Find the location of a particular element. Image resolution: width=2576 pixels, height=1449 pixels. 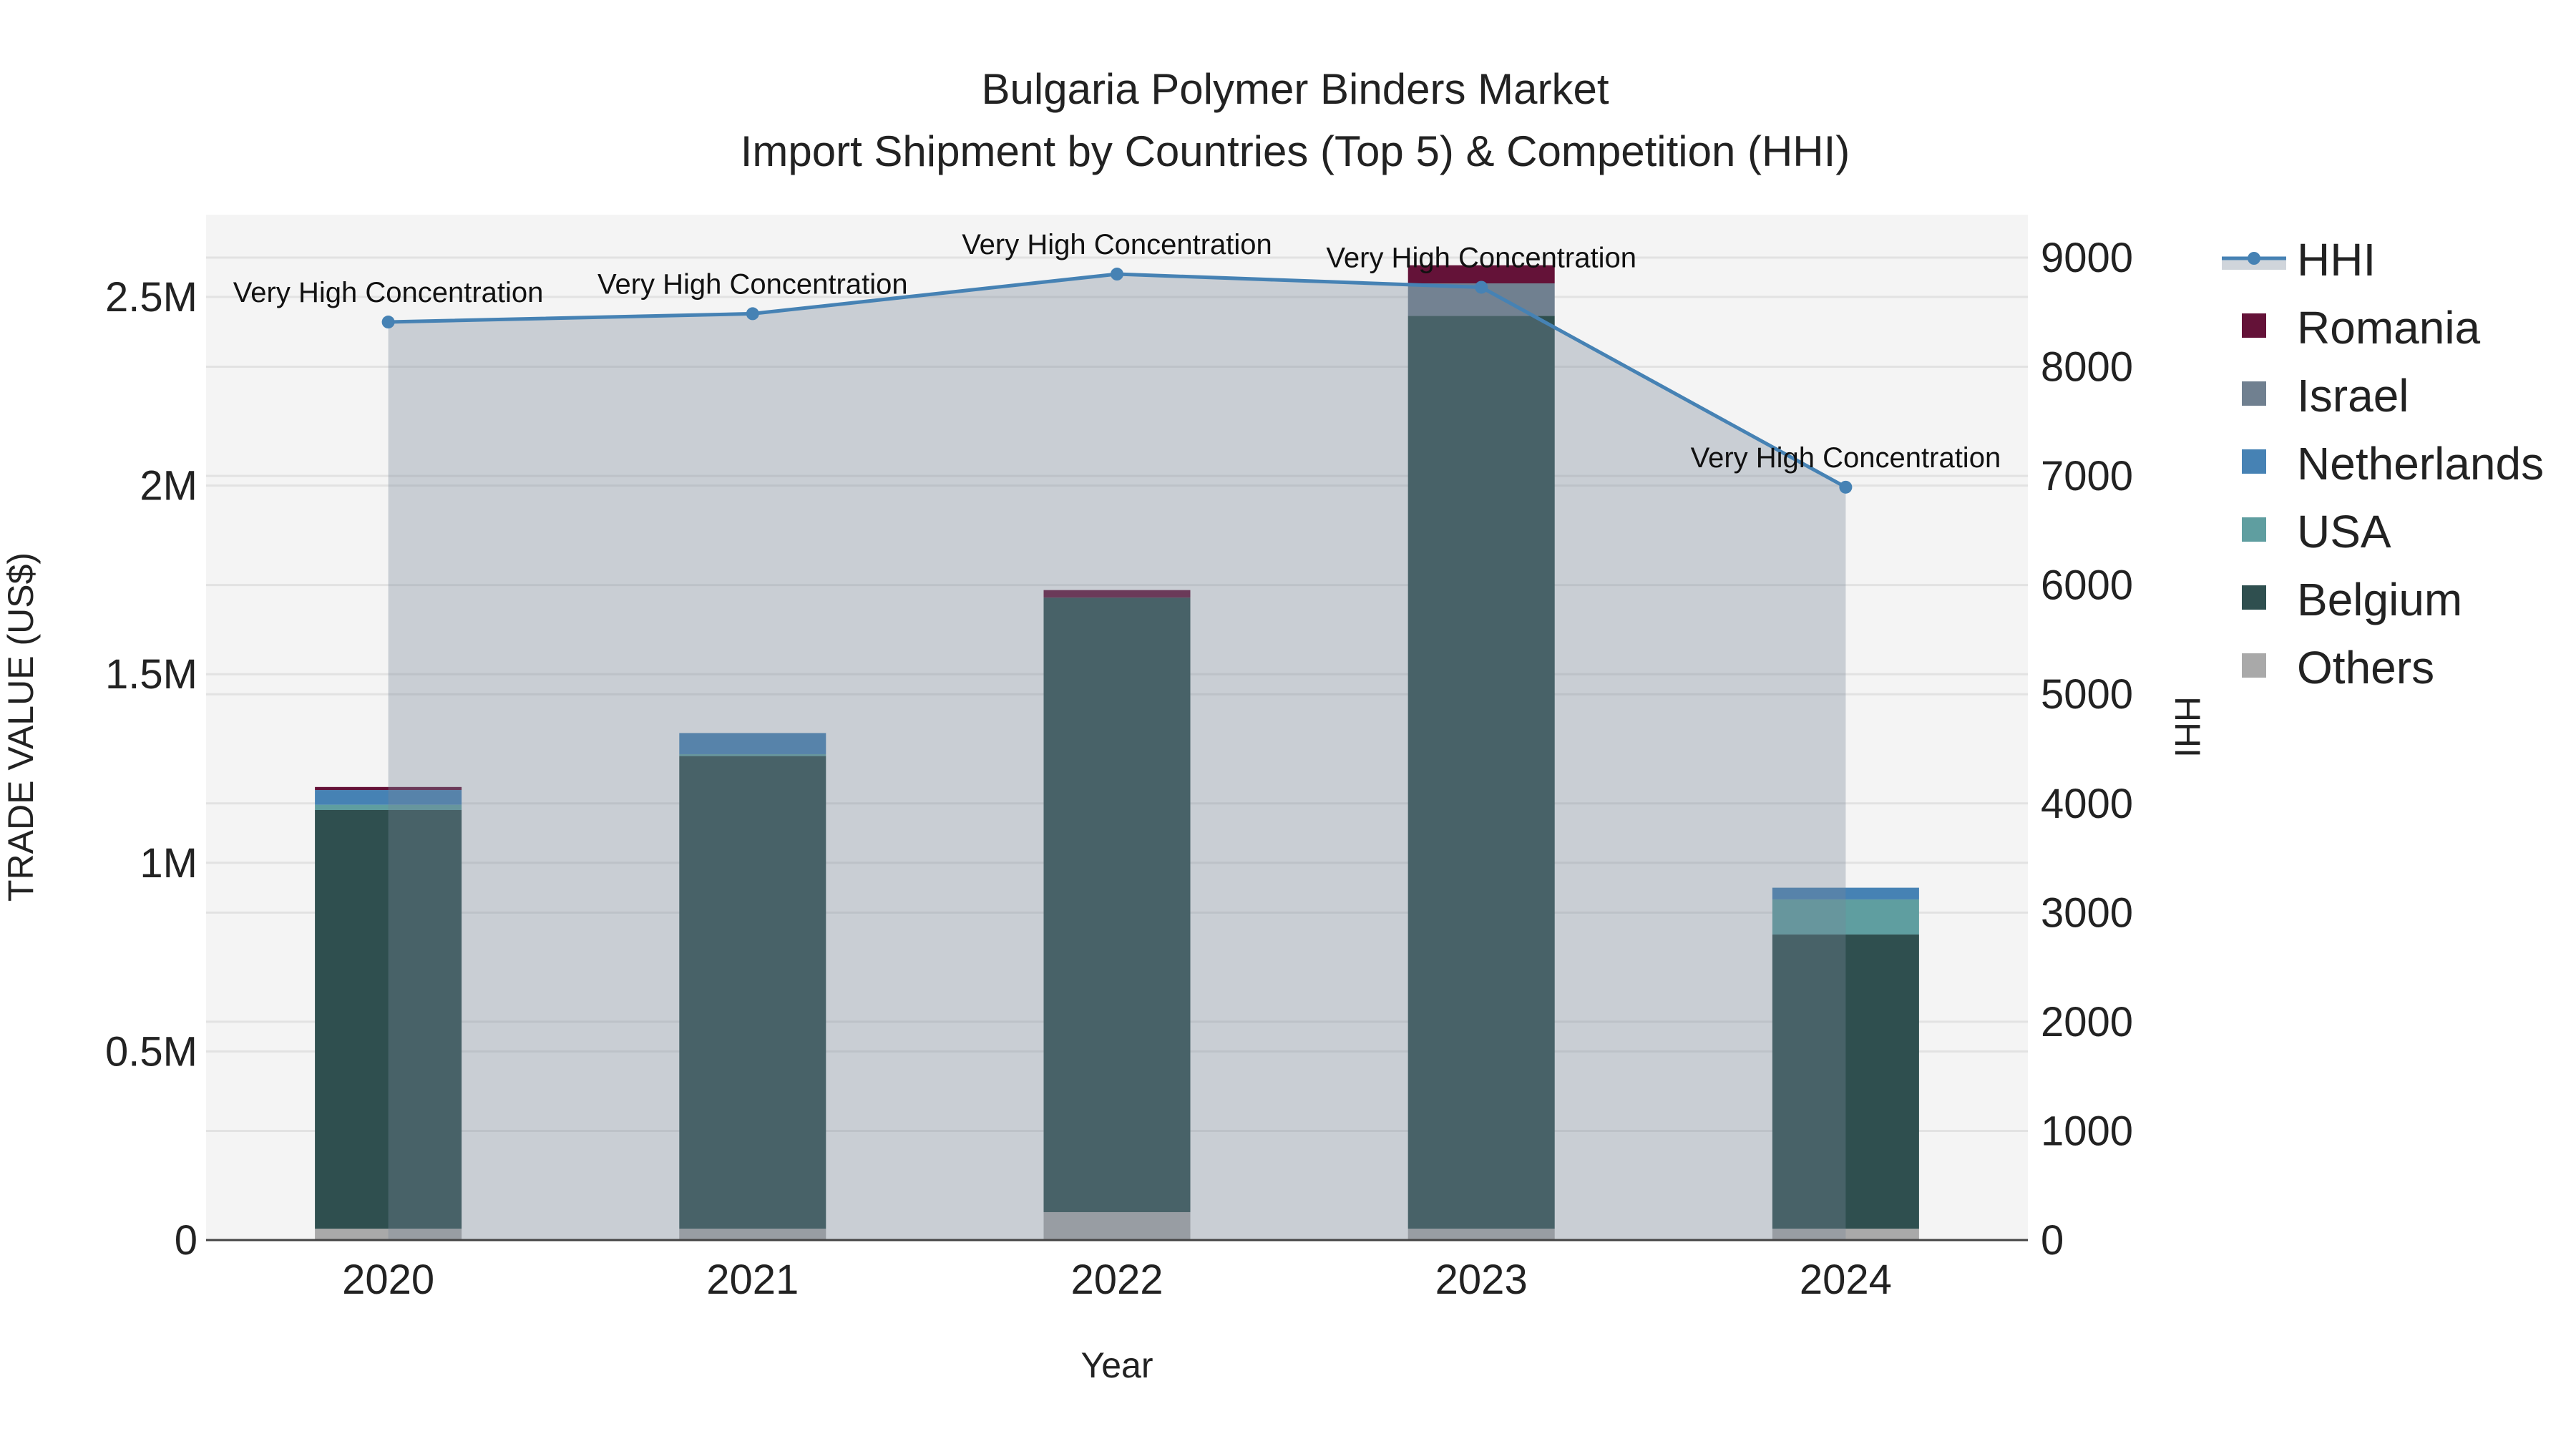

bar-usa-2021 is located at coordinates (752, 754).